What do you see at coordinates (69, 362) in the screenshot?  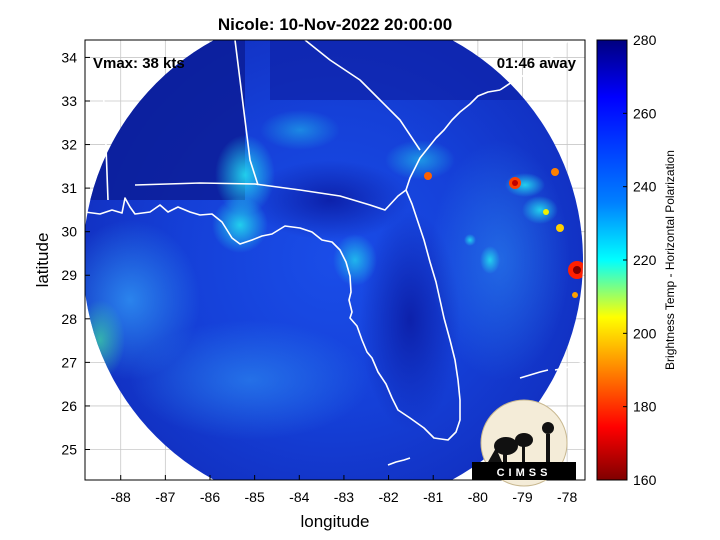 I see `y-tick-label: 27` at bounding box center [69, 362].